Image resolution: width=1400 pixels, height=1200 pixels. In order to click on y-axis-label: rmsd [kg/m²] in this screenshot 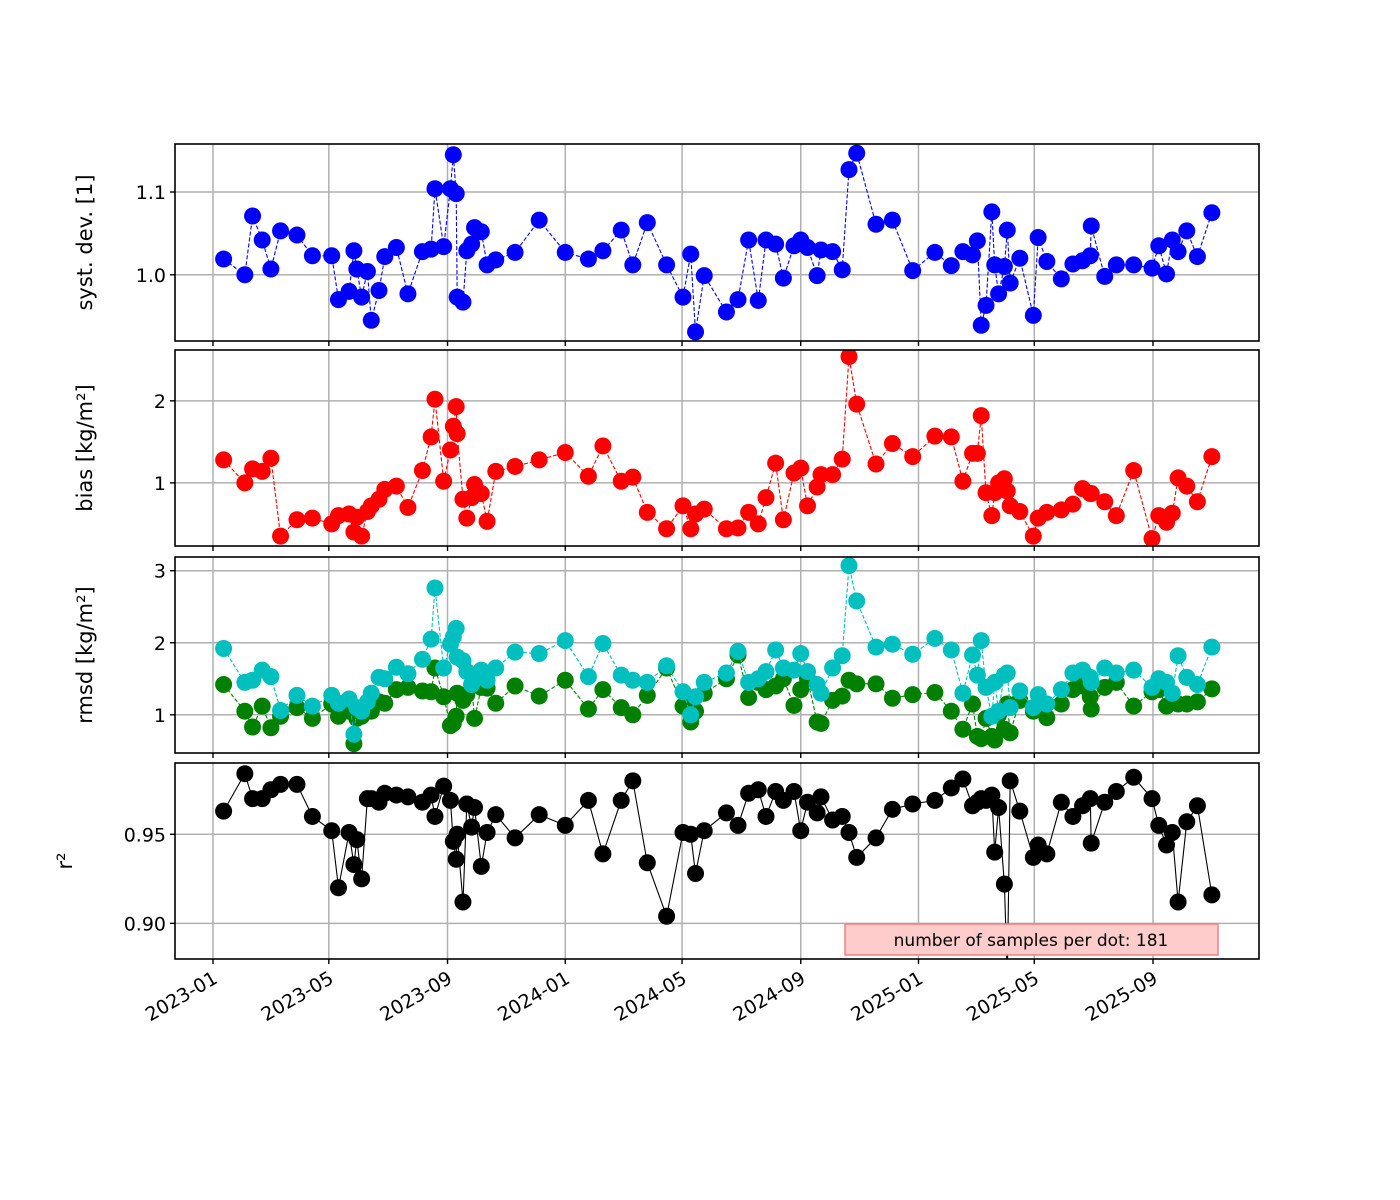, I will do `click(85, 655)`.